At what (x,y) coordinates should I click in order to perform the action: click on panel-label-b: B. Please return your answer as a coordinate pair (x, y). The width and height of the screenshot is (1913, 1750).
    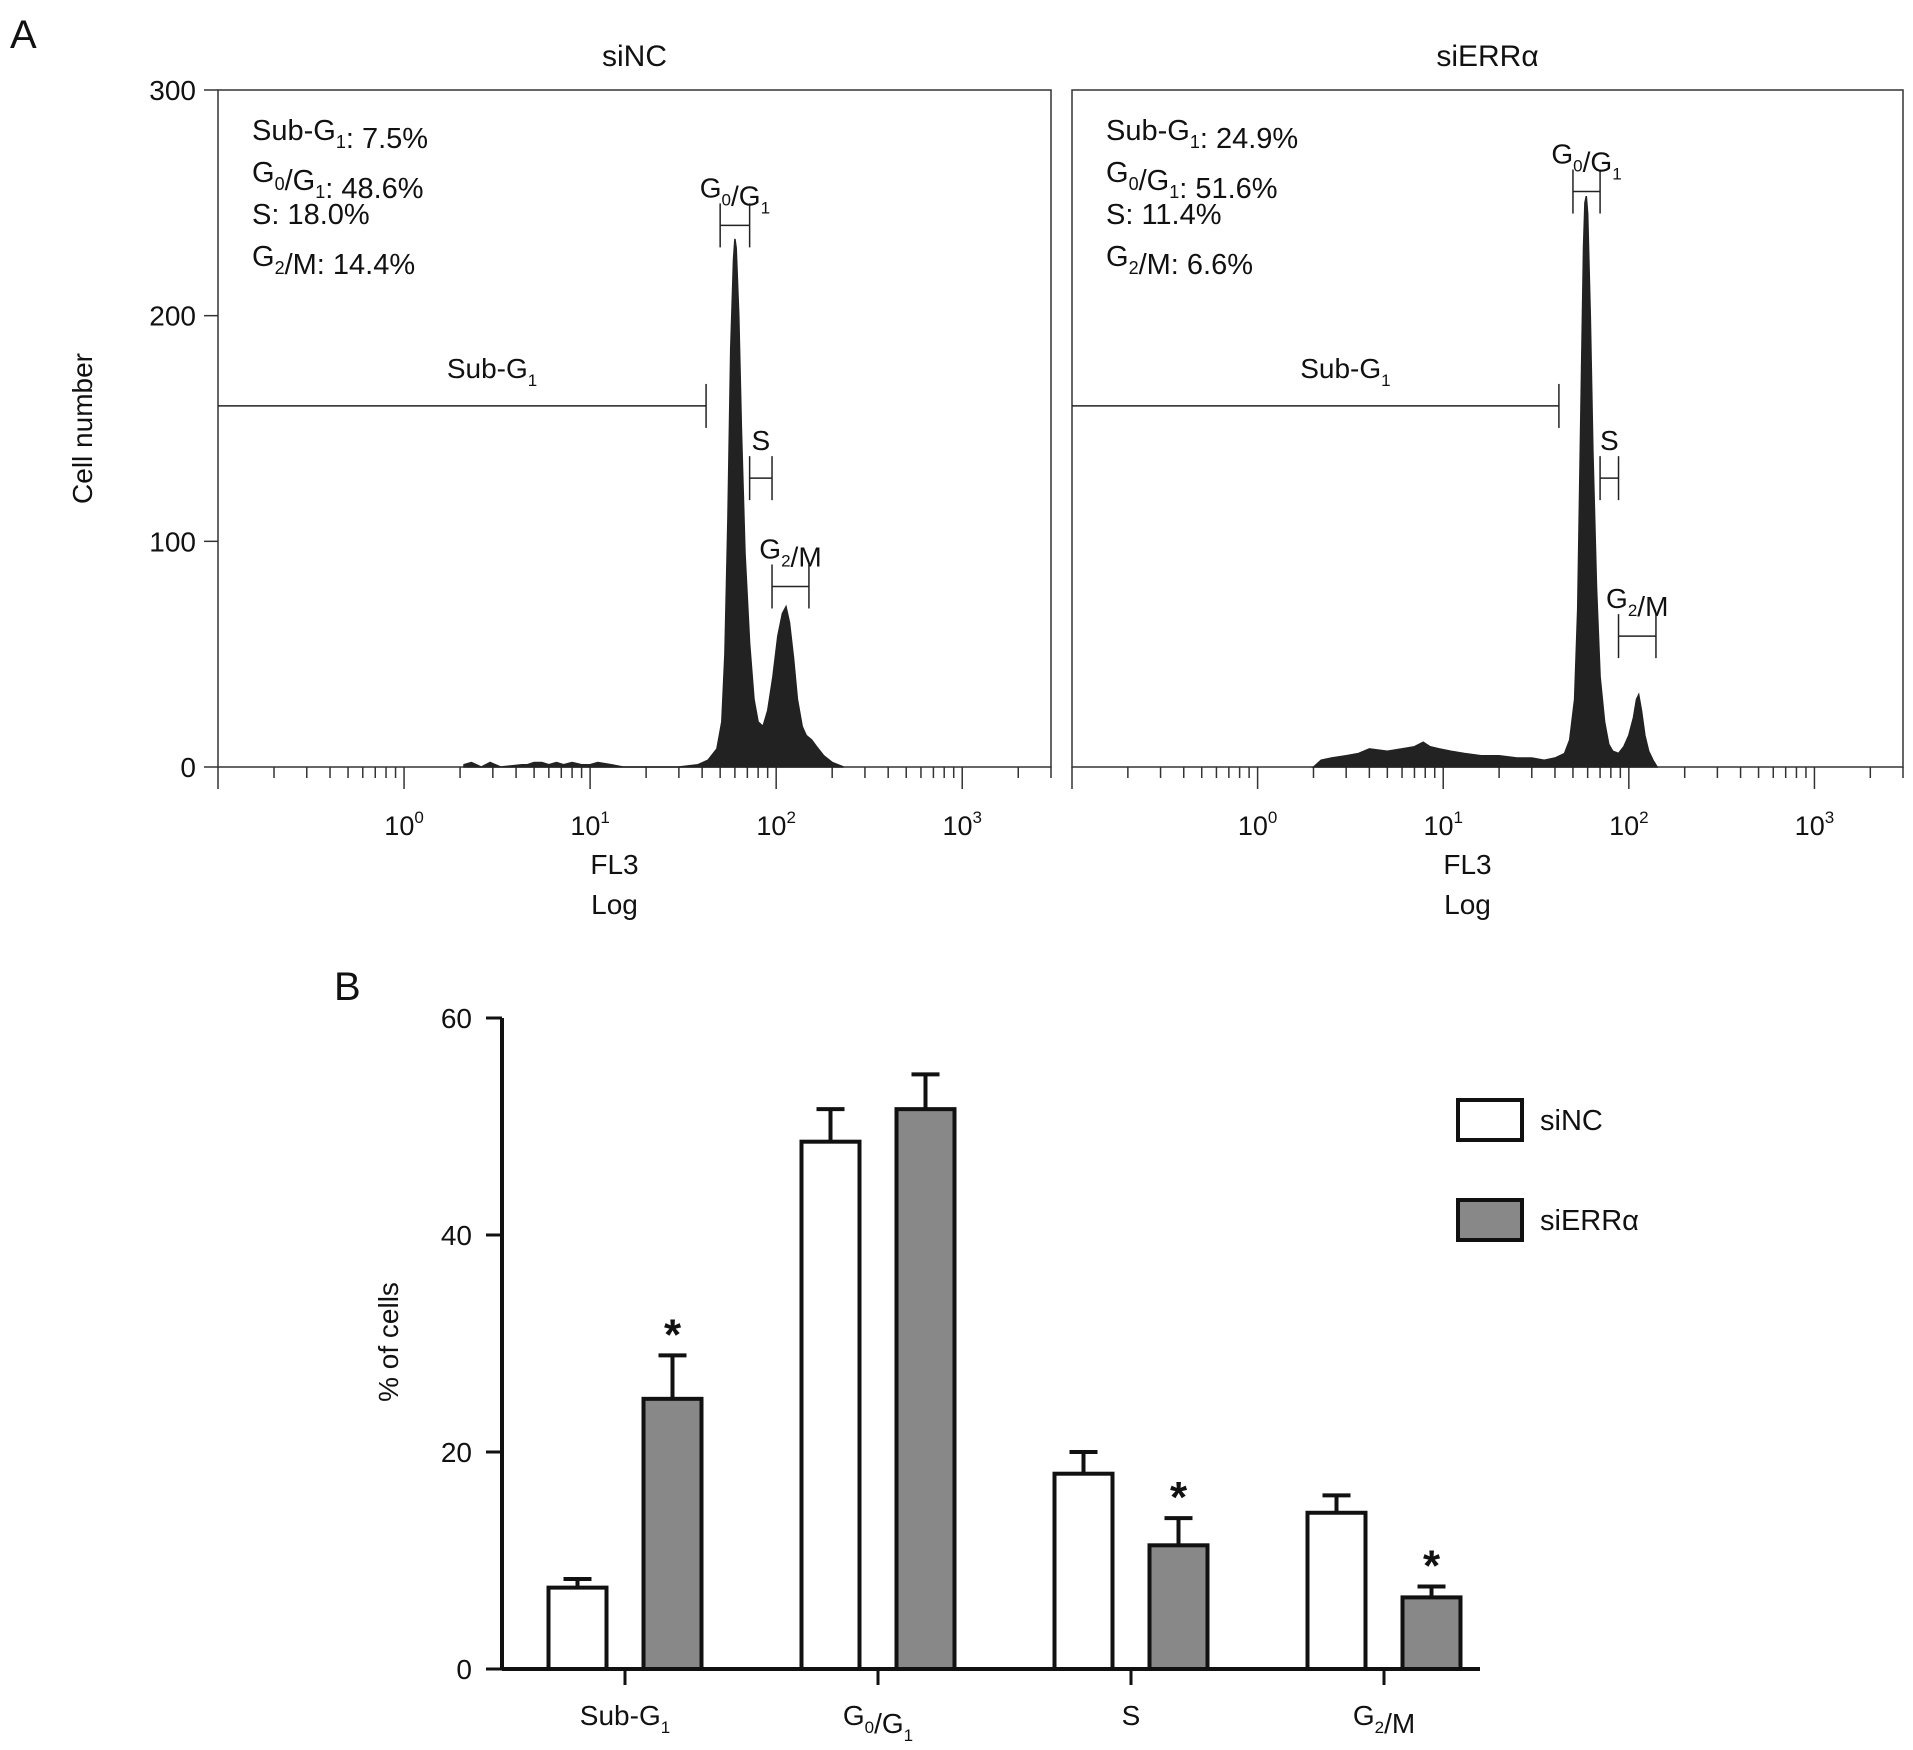
    Looking at the image, I should click on (347, 987).